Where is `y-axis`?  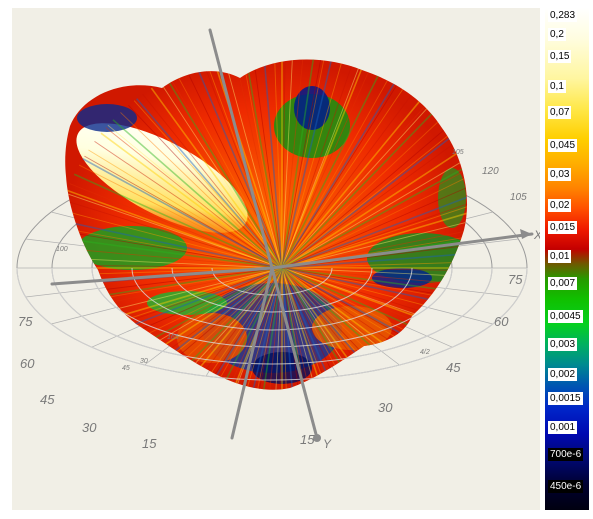 y-axis is located at coordinates (294, 353).